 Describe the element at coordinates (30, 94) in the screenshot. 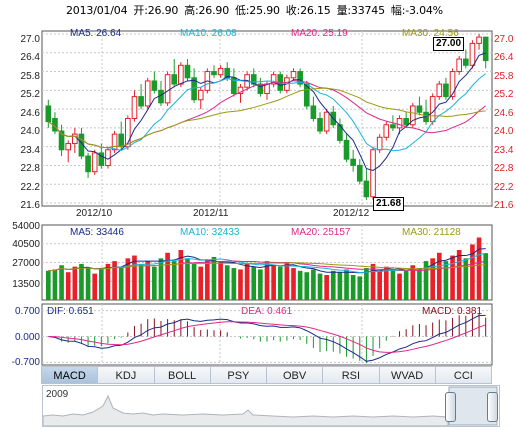

I see `price-left-tick: 25.2` at that location.